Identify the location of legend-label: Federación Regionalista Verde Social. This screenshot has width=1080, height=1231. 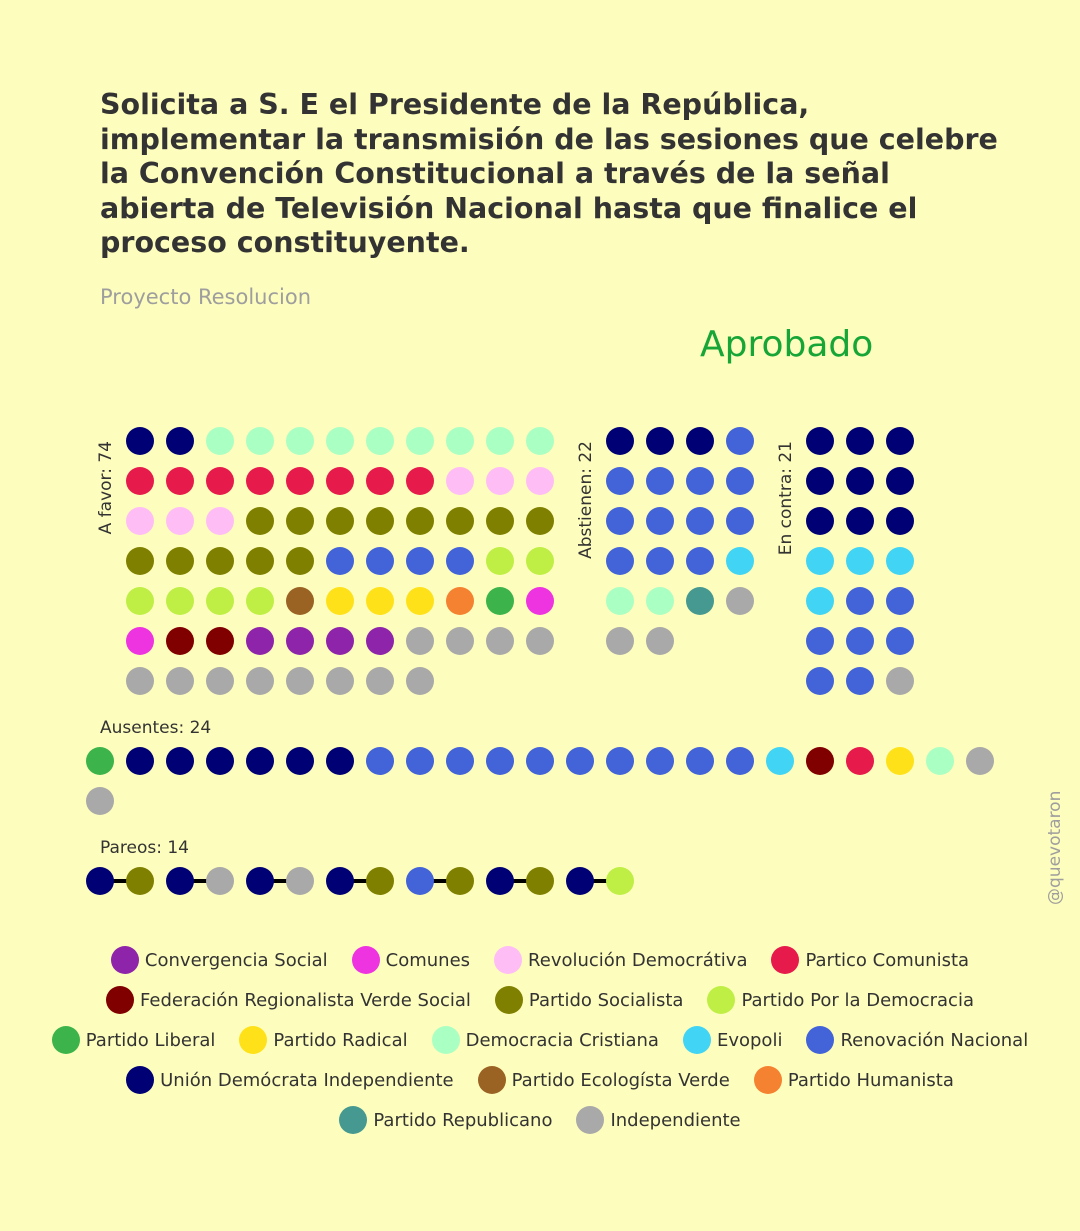
(305, 1000).